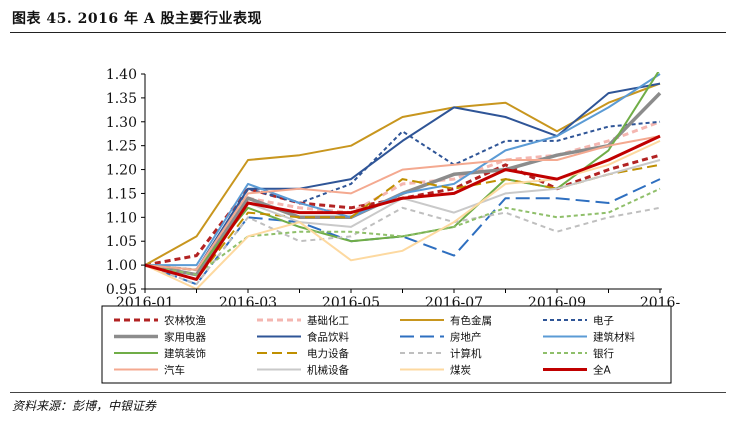 This screenshot has width=736, height=428. I want to click on legend-label-14: 煤炭, so click(460, 370).